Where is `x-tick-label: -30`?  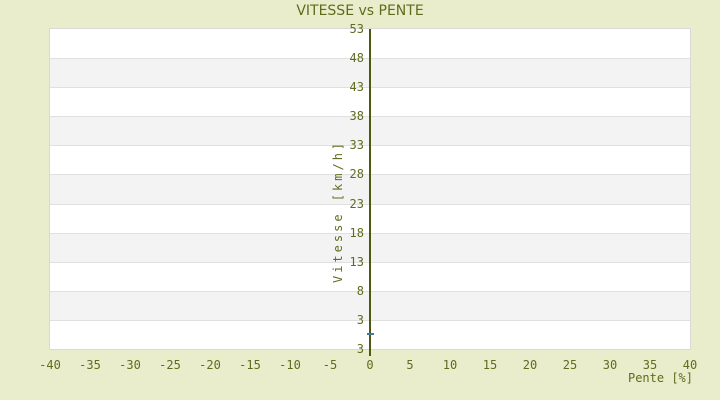
x-tick-label: -30 is located at coordinates (130, 365).